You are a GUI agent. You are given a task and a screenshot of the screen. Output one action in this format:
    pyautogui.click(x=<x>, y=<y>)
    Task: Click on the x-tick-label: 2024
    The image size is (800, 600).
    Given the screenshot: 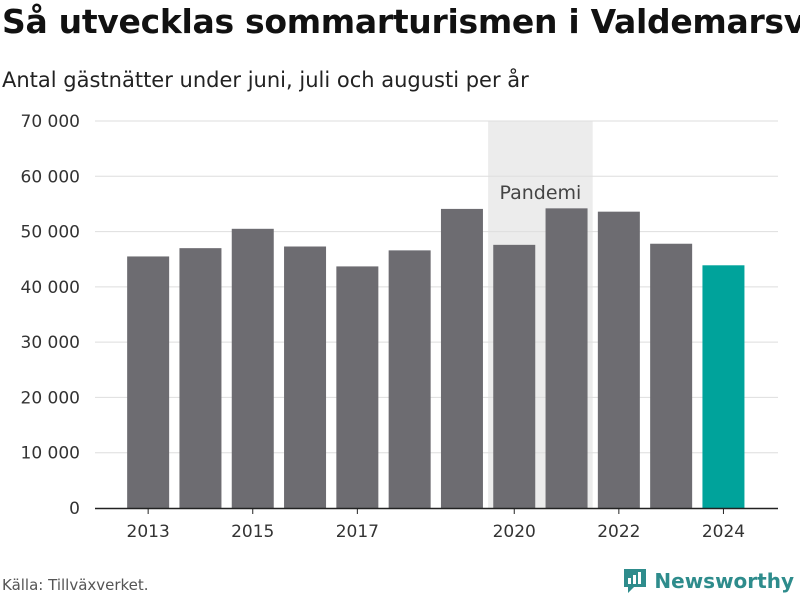 What is the action you would take?
    pyautogui.click(x=723, y=532)
    